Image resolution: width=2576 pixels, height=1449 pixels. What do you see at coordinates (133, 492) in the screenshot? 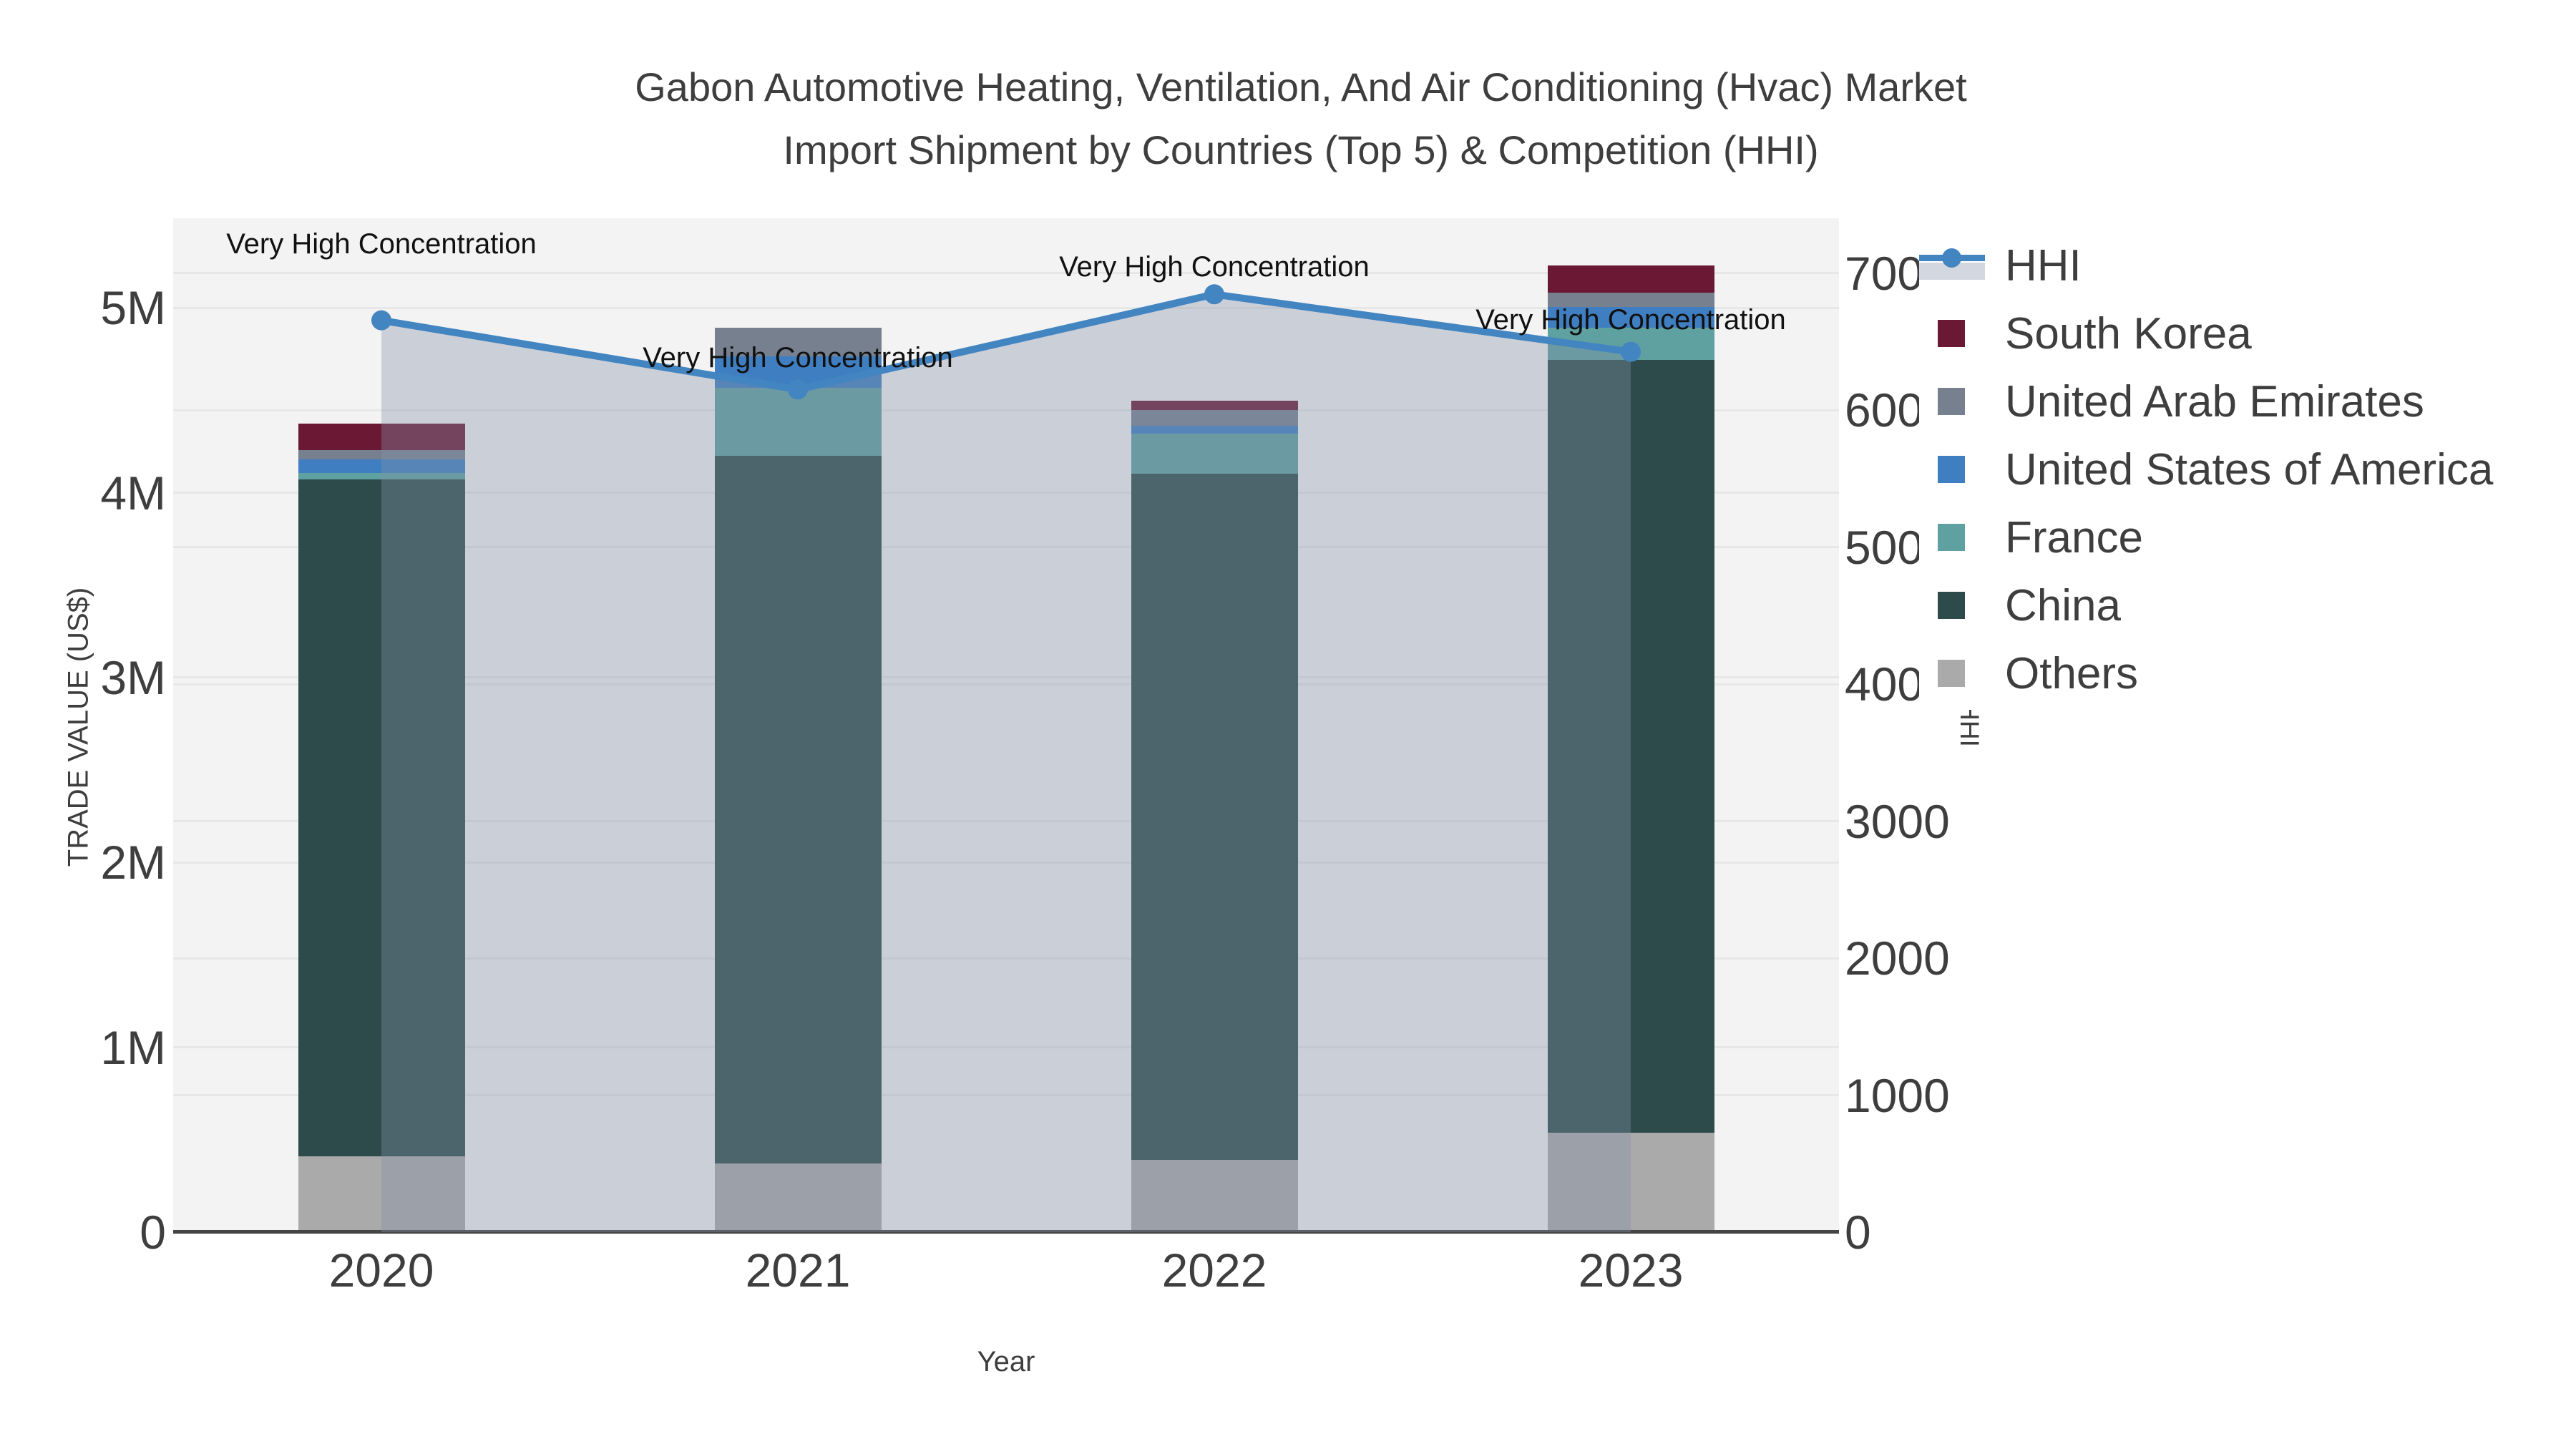
I see `y-left-tick-label: 4M` at bounding box center [133, 492].